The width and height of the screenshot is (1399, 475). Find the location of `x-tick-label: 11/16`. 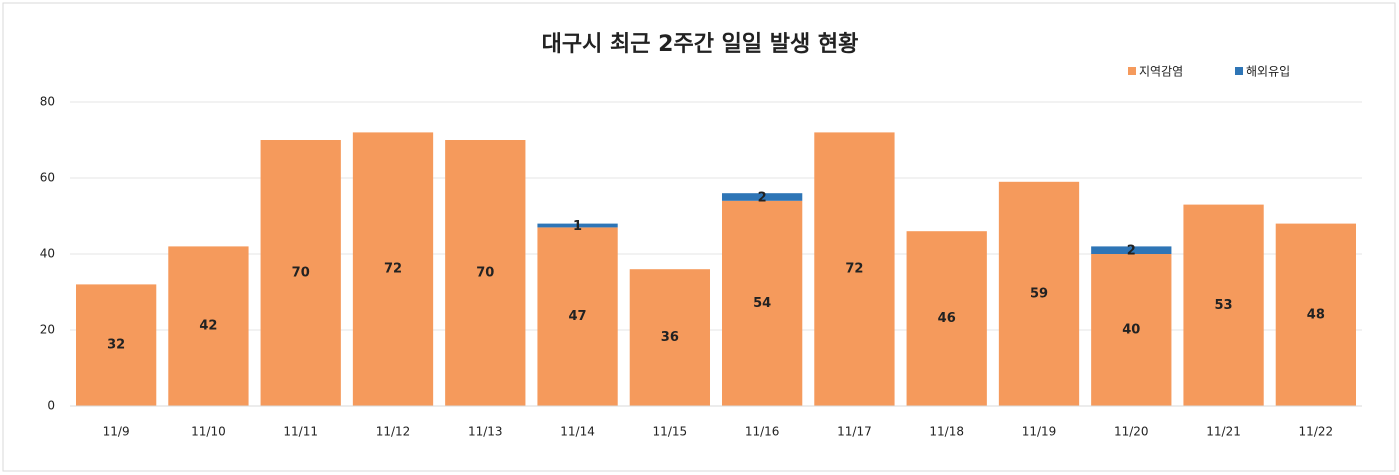

x-tick-label: 11/16 is located at coordinates (762, 432).